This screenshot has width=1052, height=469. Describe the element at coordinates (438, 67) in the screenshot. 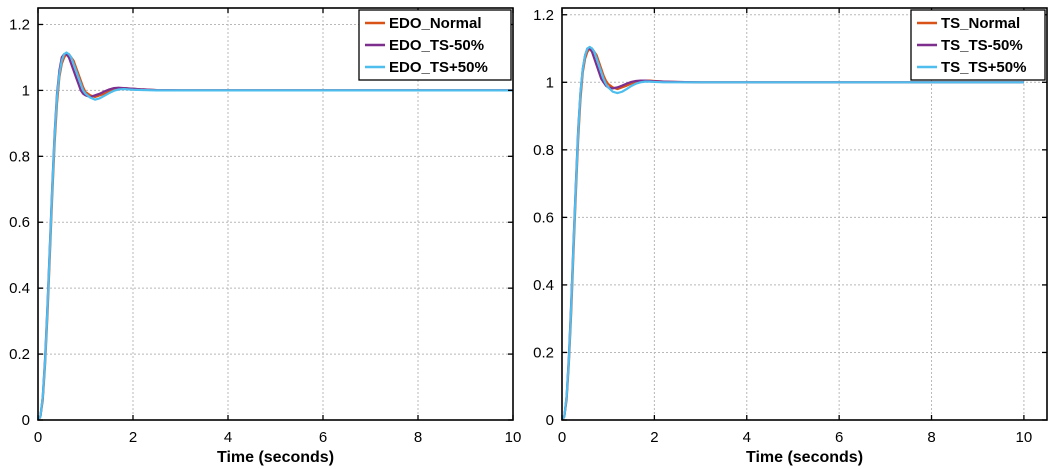

I see `legend-entry: EDO_TS+50%` at that location.